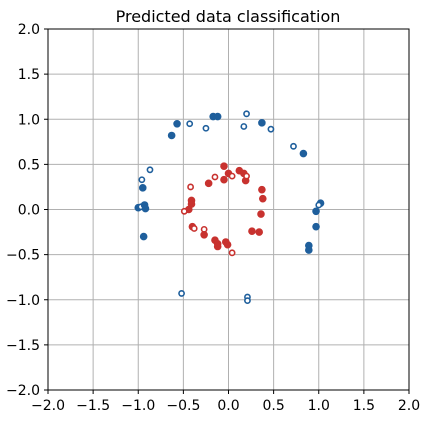  What do you see at coordinates (29, 75) in the screenshot?
I see `y-tick-label: 1.5` at bounding box center [29, 75].